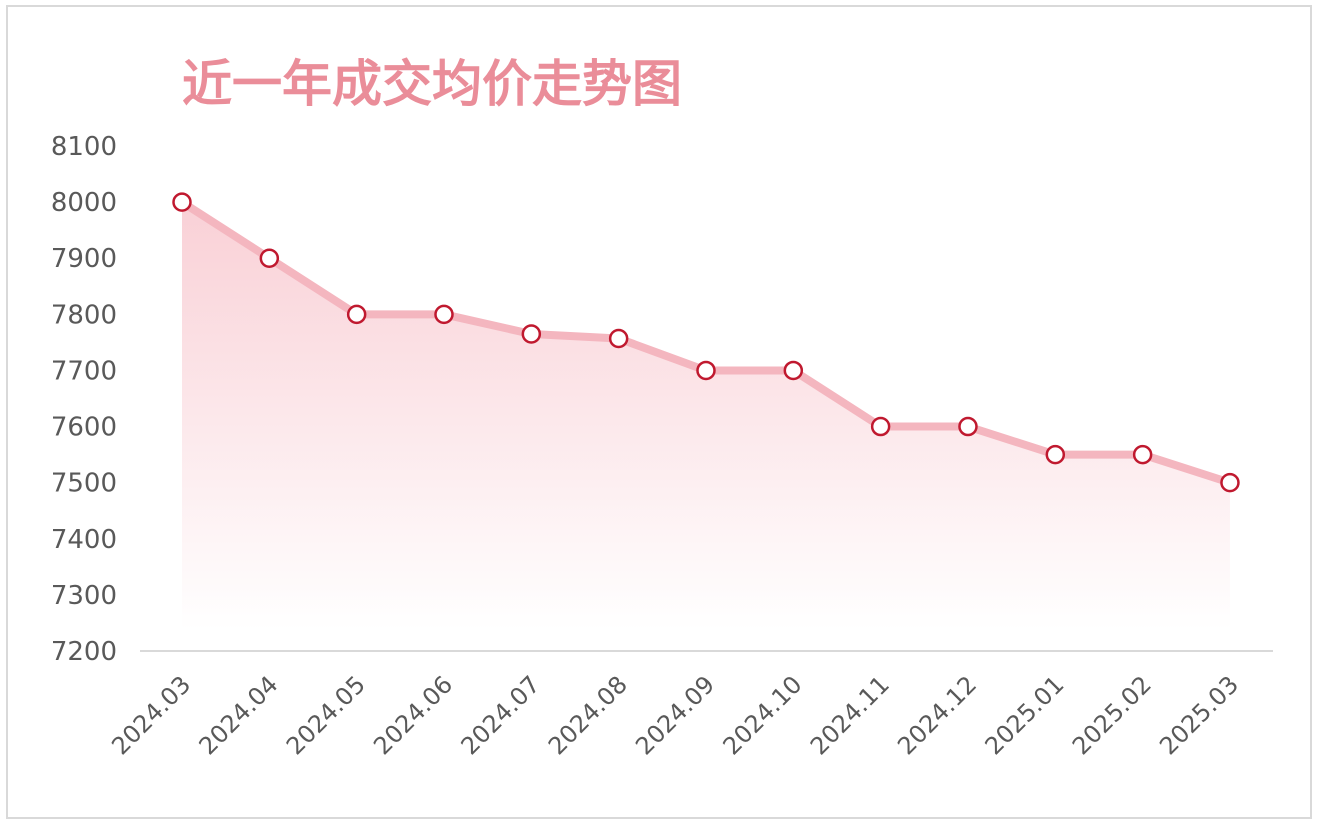 Image resolution: width=1320 pixels, height=828 pixels. I want to click on data-point-2024.08, so click(618, 338).